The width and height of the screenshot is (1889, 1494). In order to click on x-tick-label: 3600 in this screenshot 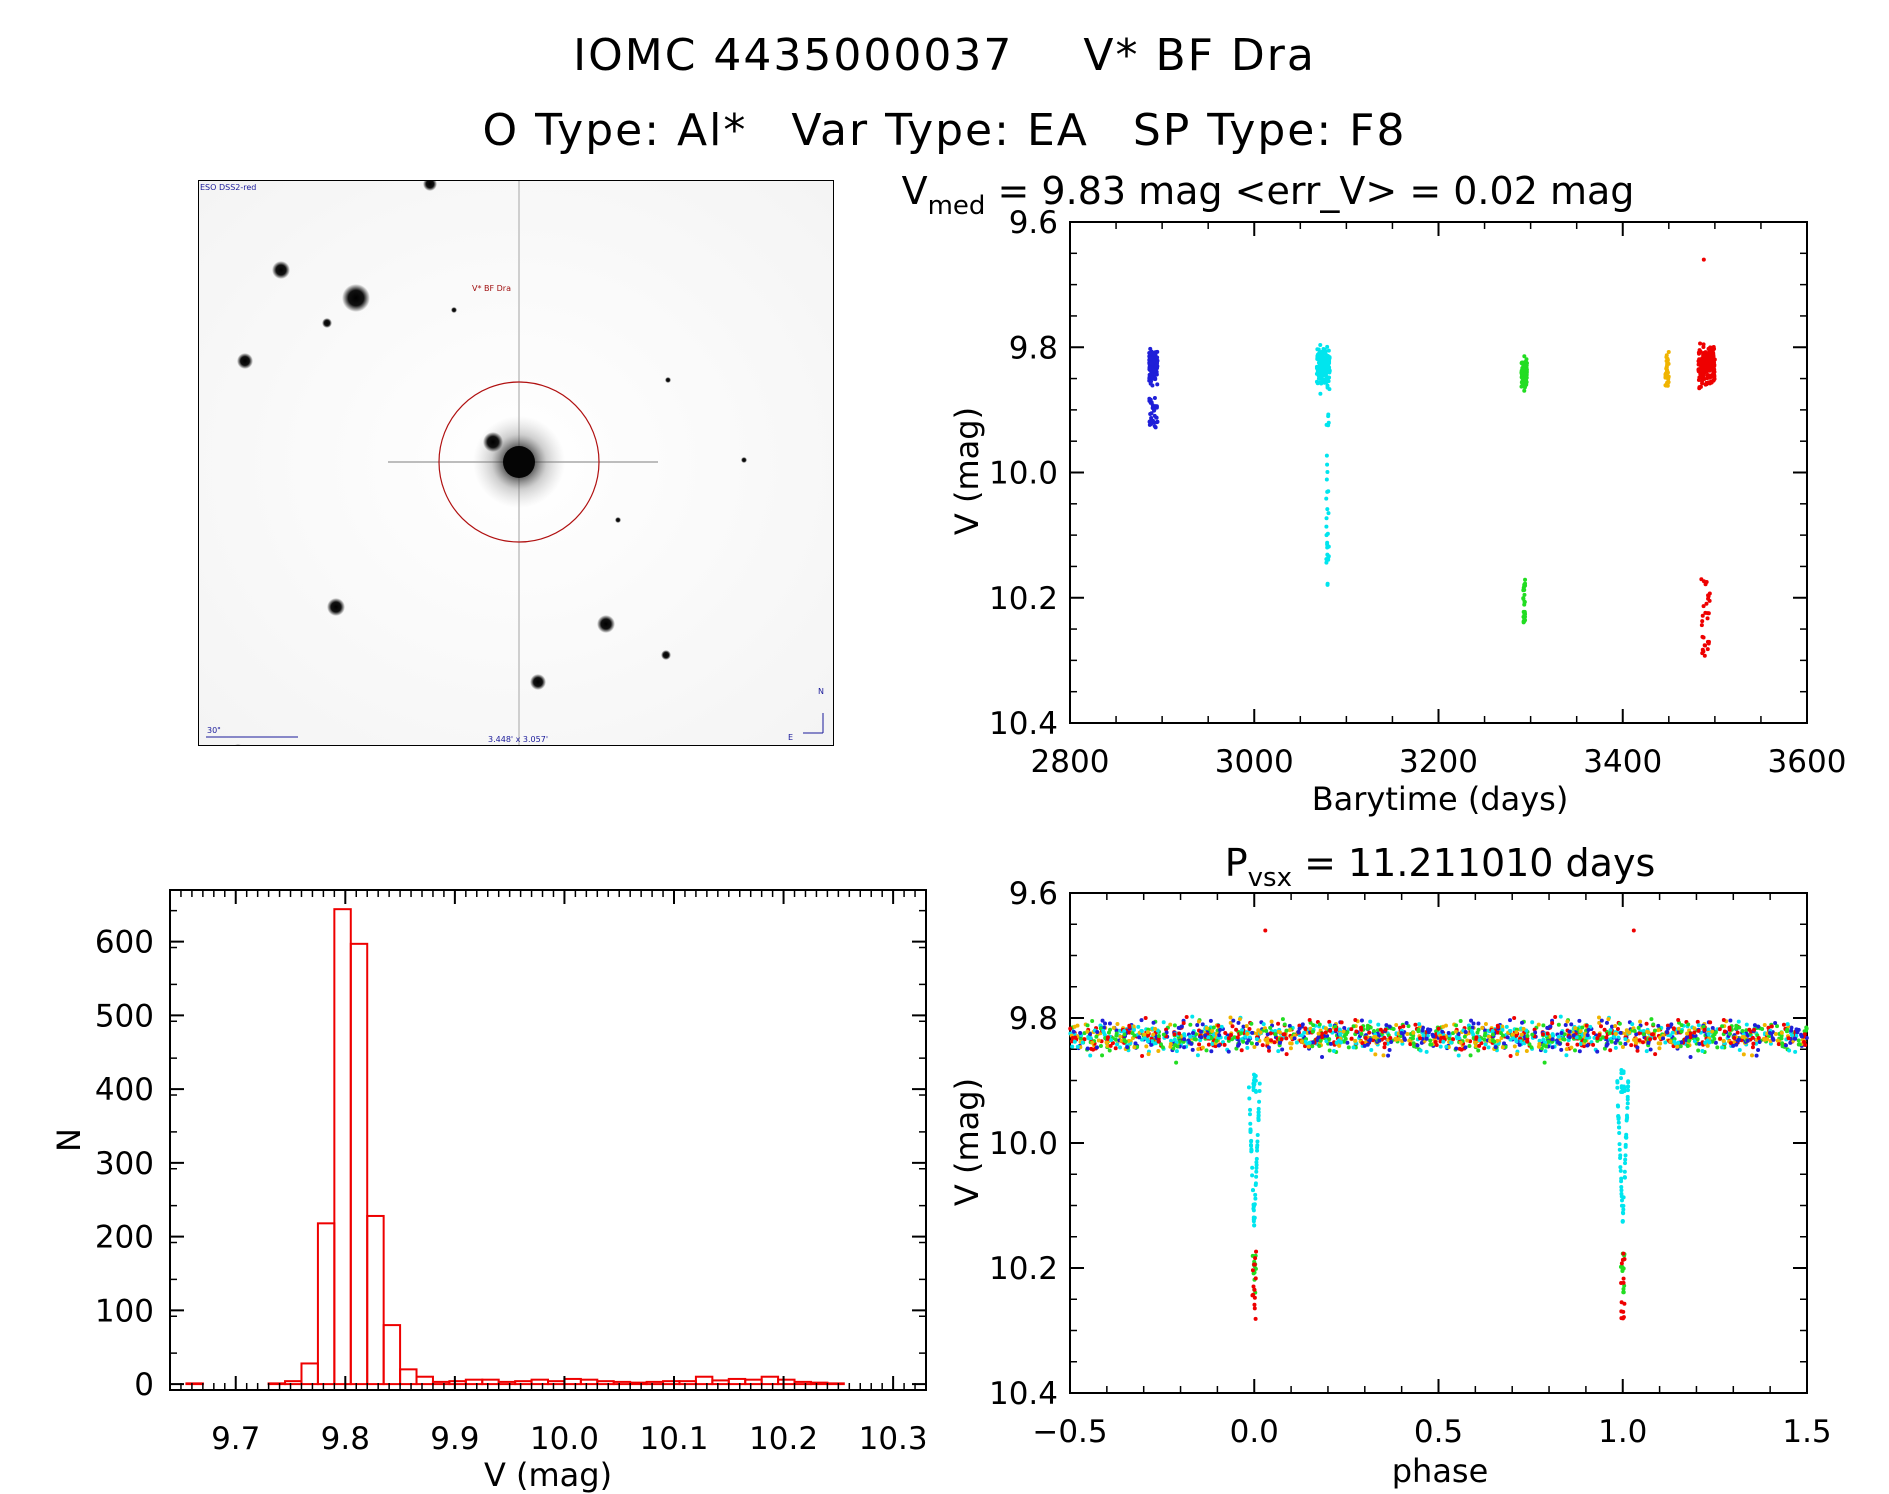, I will do `click(1807, 762)`.